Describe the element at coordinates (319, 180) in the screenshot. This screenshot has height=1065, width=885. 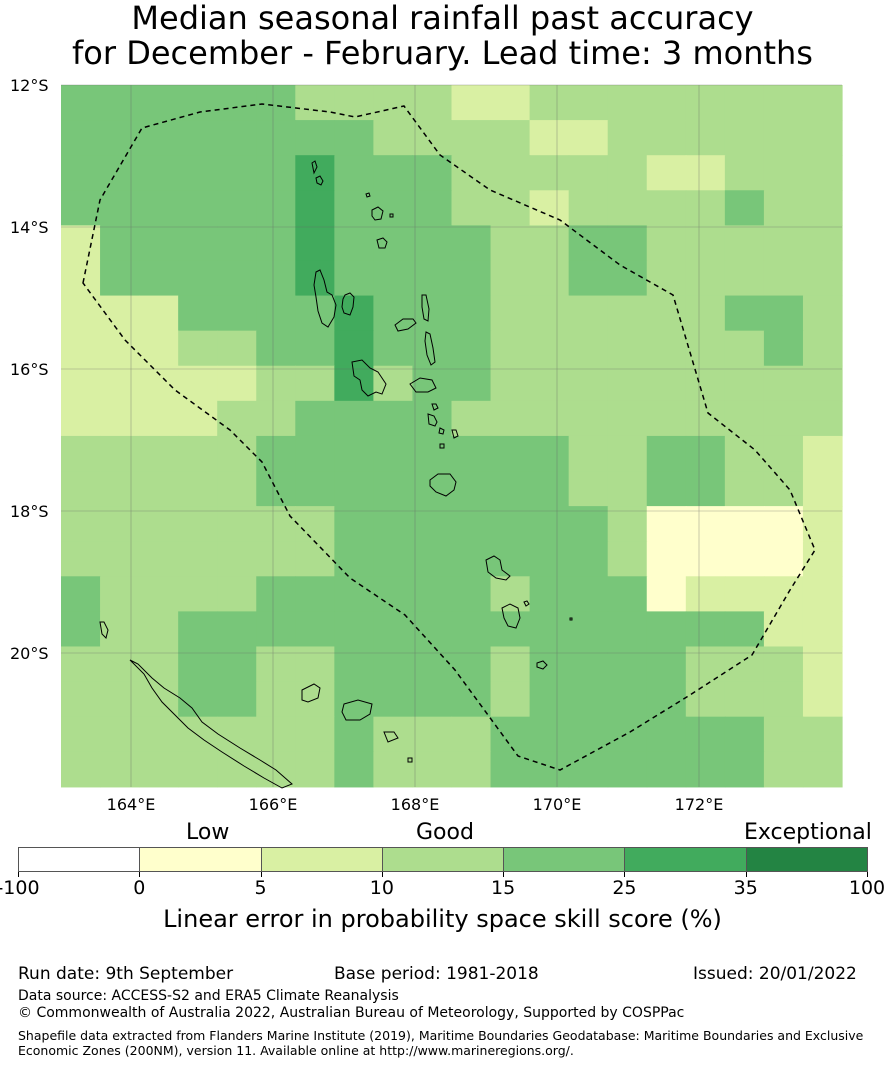
I see `island-vanualava` at that location.